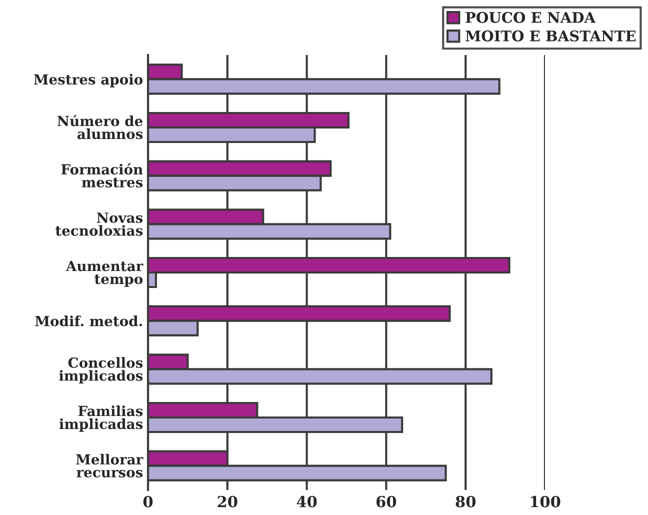 This screenshot has height=515, width=648. Describe the element at coordinates (99, 224) in the screenshot. I see `y-tick-label: Novas tecnoloxias` at that location.